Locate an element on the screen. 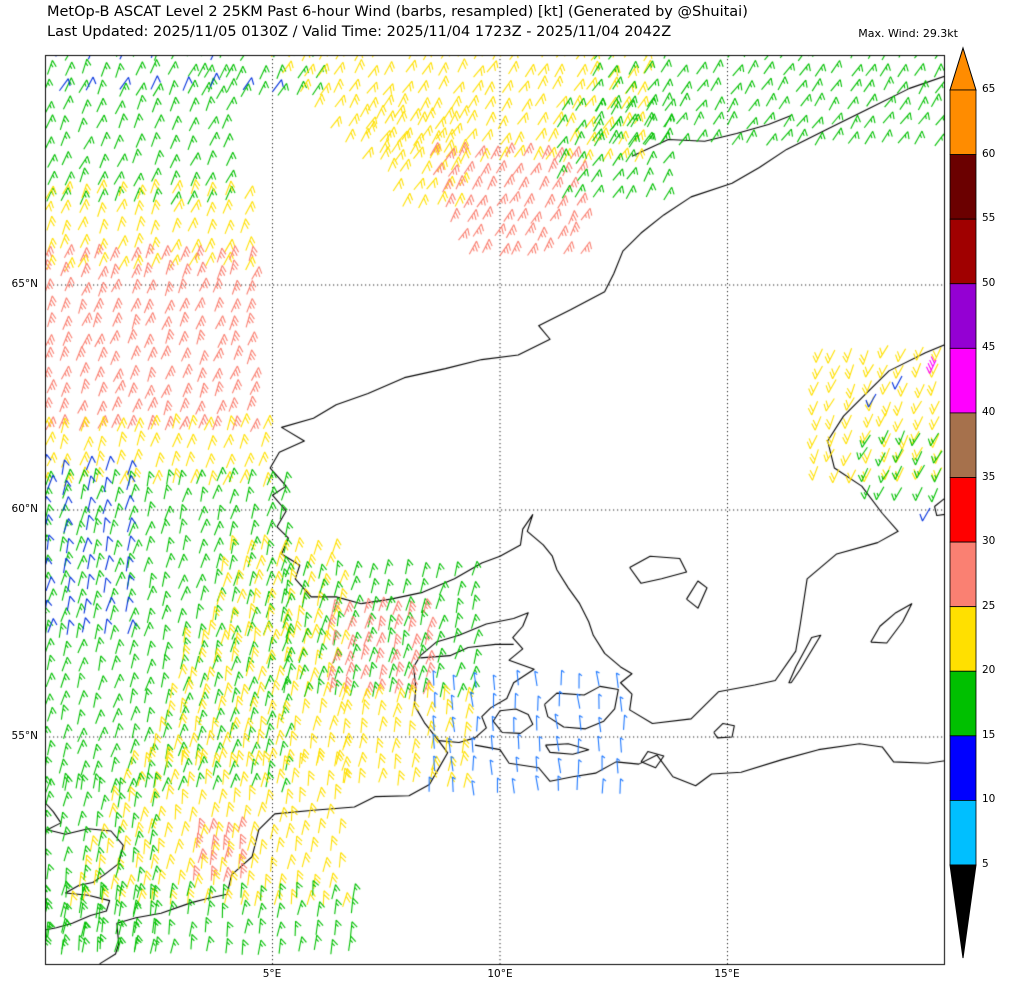 The image size is (1010, 989). colorbar-tick-label: 45 is located at coordinates (989, 347).